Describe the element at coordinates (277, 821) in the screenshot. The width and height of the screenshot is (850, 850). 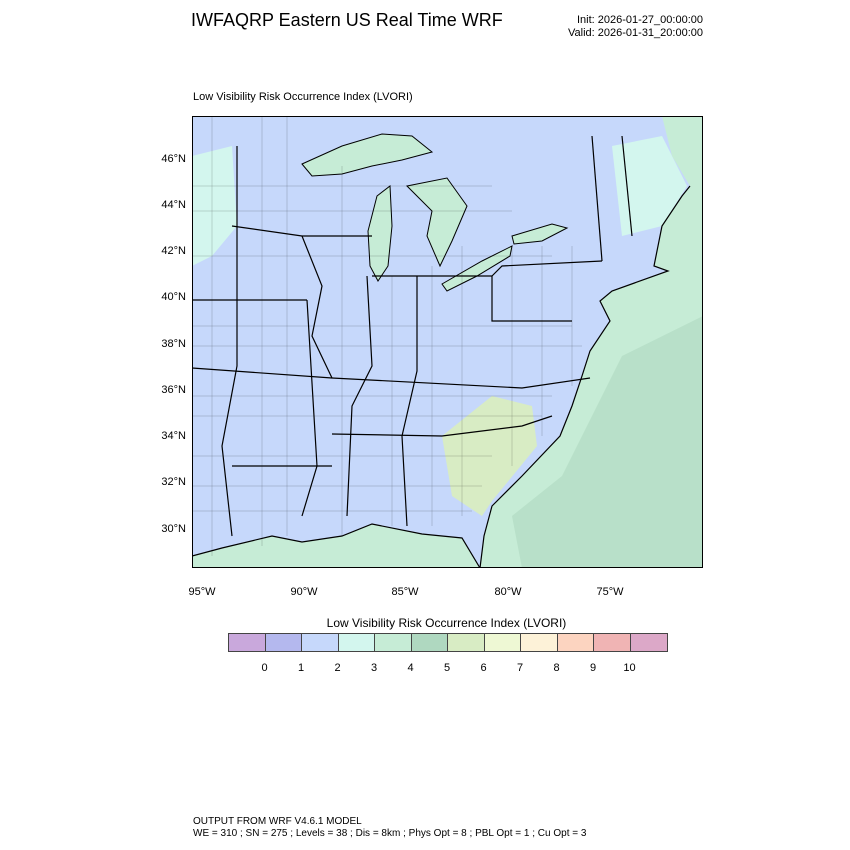
I see `footer-model: OUTPUT FROM WRF V4.6.1 MODEL` at that location.